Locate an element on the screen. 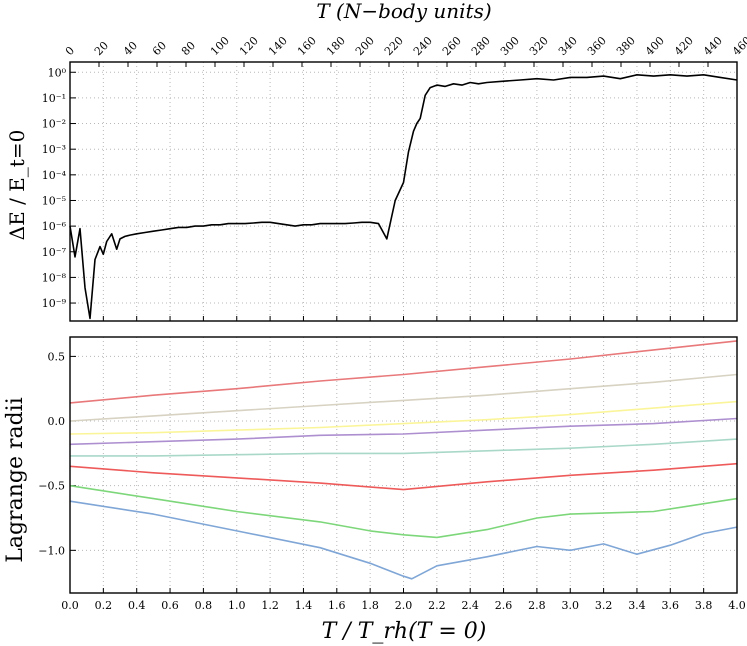  top-x-tick-label: 420 is located at coordinates (684, 46).